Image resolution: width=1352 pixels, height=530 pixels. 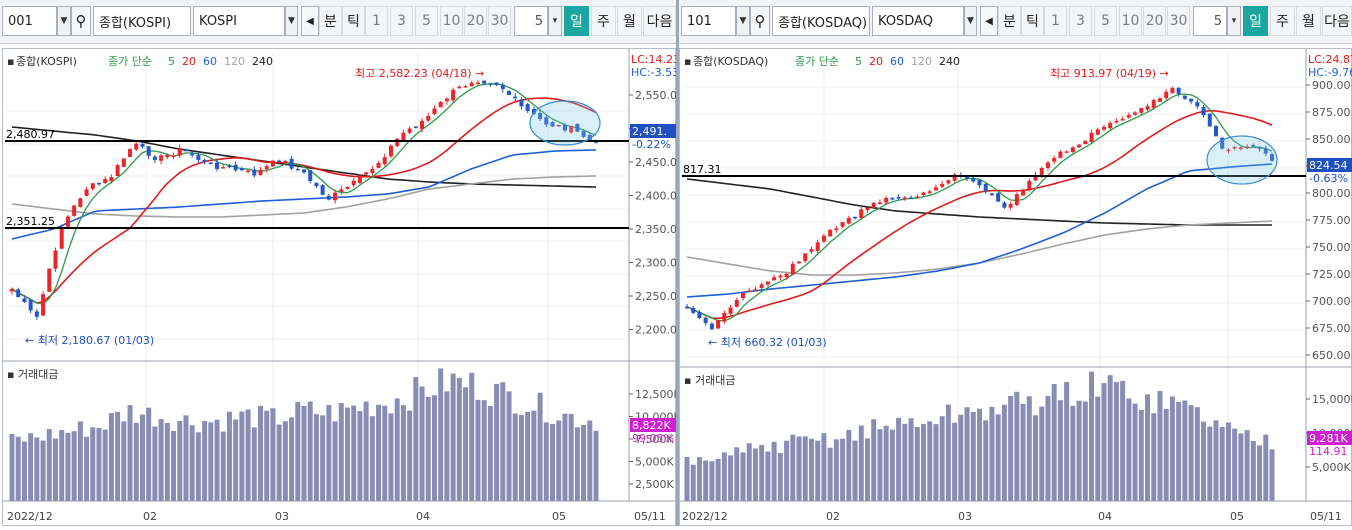 I want to click on index-select: KOSDAQ, so click(x=918, y=21).